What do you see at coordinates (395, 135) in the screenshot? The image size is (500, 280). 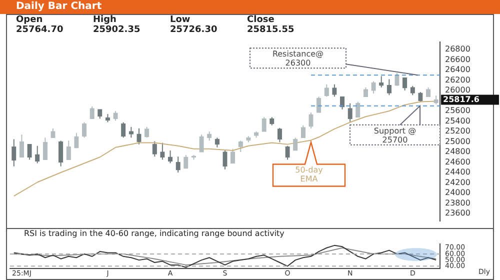 I see `ref-line-label: Support @ 25700` at bounding box center [395, 135].